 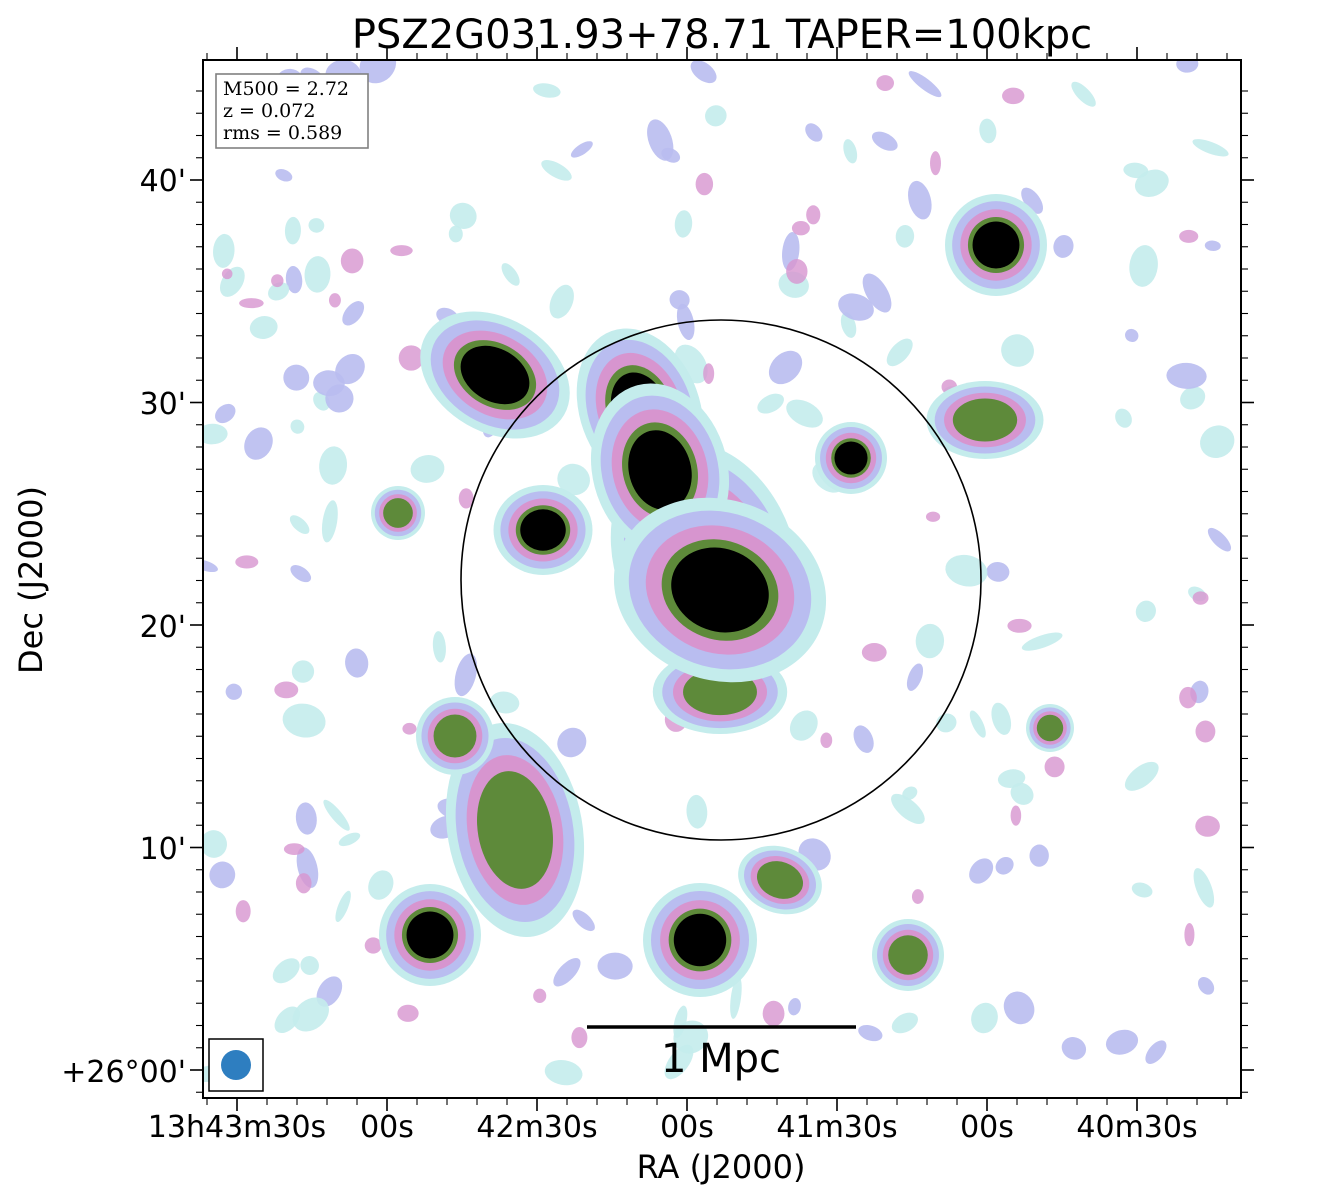 I want to click on scale-bar-label: 1 Mpc, so click(x=721, y=1059).